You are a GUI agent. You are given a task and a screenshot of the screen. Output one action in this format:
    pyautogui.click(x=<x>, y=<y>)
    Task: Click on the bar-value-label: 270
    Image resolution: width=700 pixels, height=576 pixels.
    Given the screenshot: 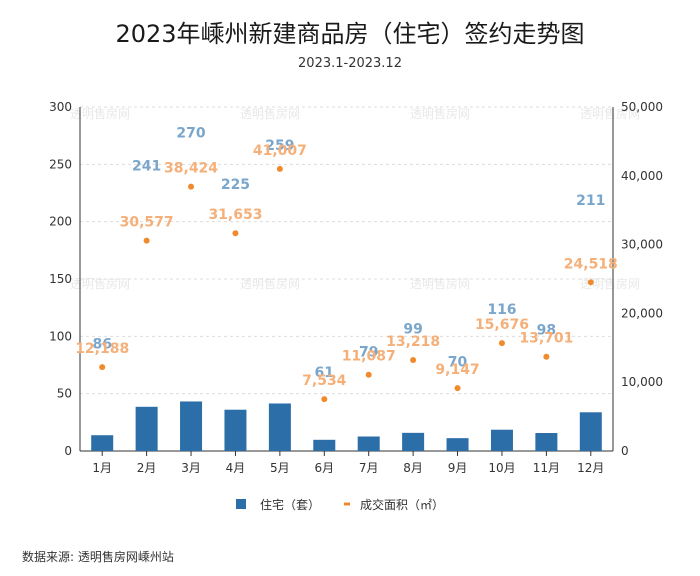 What is the action you would take?
    pyautogui.click(x=190, y=133)
    